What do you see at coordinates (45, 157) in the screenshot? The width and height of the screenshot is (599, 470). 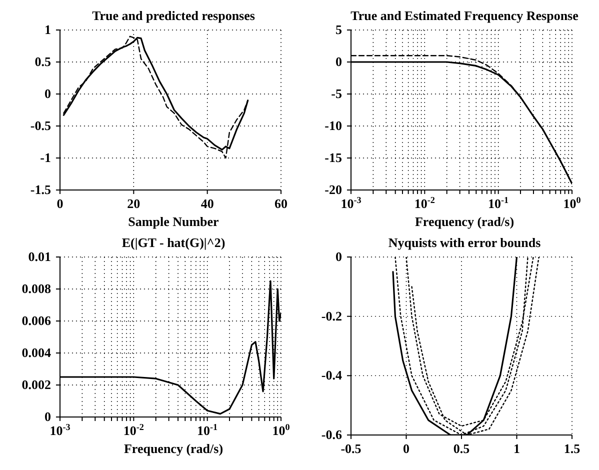 I see `y-tick-label: -1` at bounding box center [45, 157].